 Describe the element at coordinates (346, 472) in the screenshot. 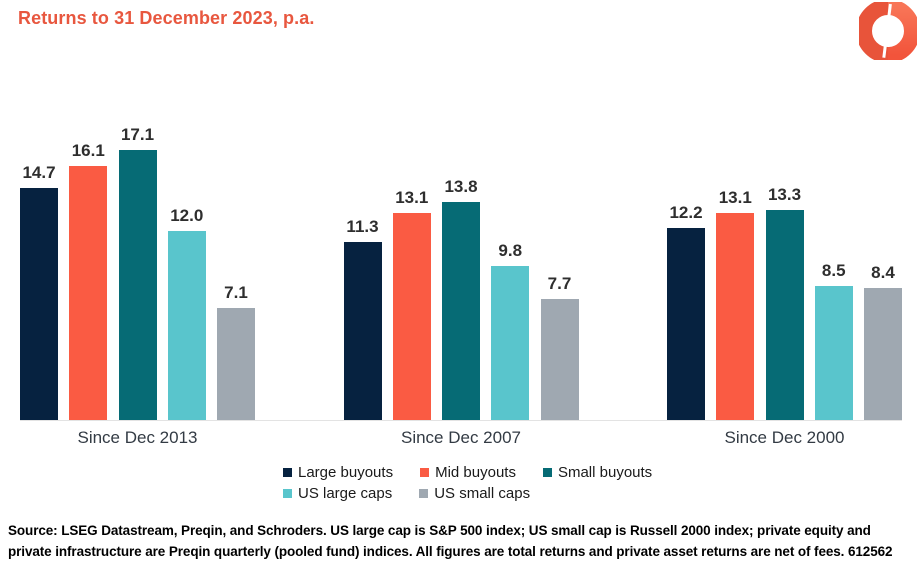

I see `legend-label: Large buyouts` at that location.